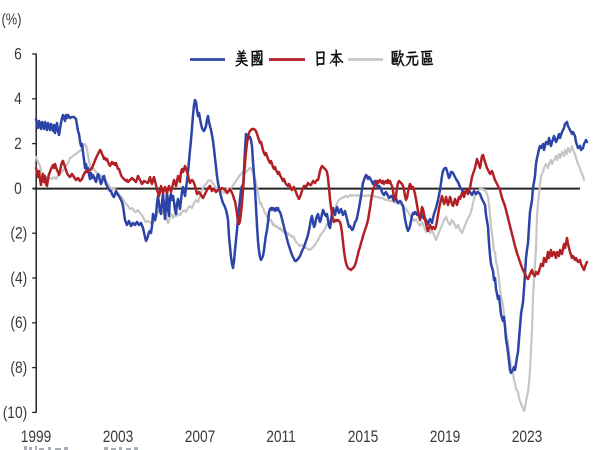 This screenshot has width=600, height=450. I want to click on svg-text: (8), so click(18, 368).